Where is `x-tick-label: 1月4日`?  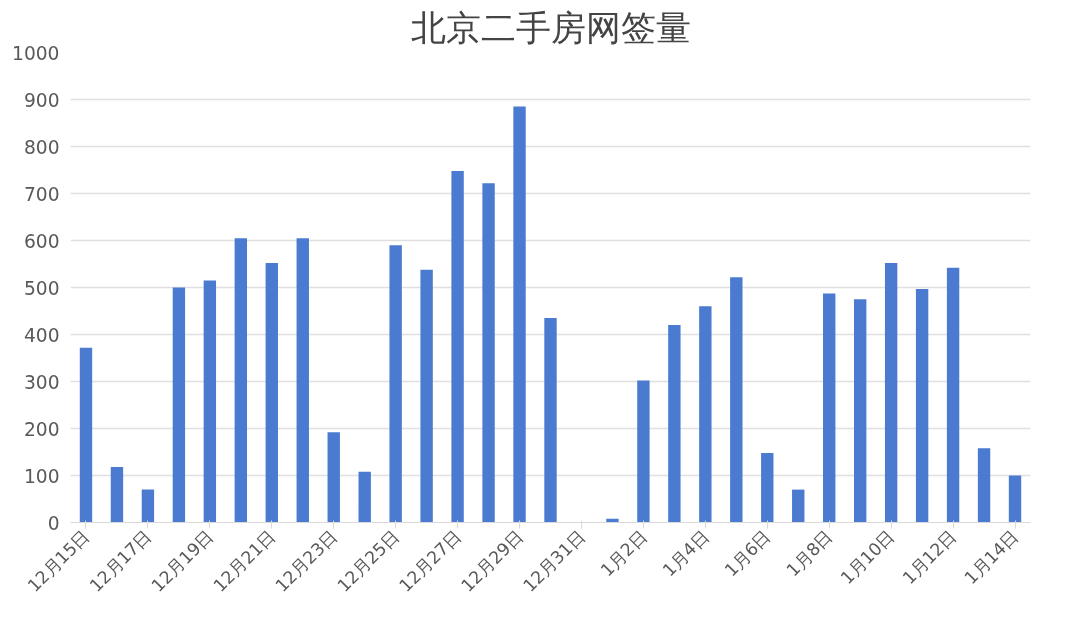 x-tick-label: 1月4日 is located at coordinates (685, 553).